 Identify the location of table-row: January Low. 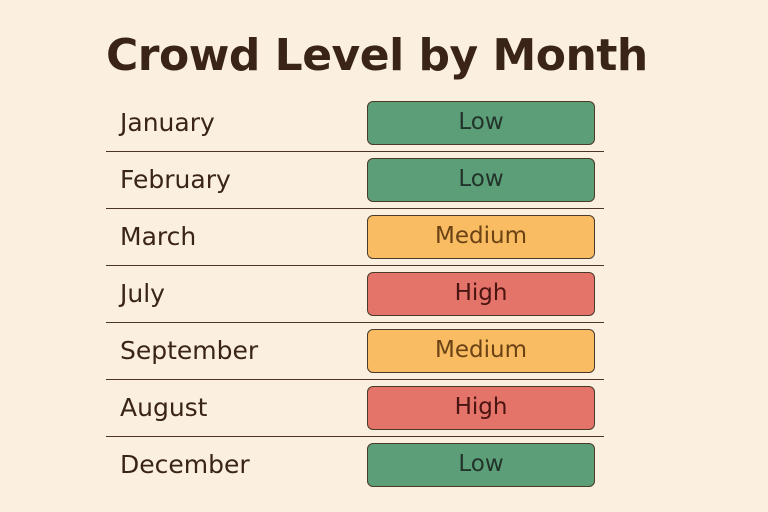
(355, 123).